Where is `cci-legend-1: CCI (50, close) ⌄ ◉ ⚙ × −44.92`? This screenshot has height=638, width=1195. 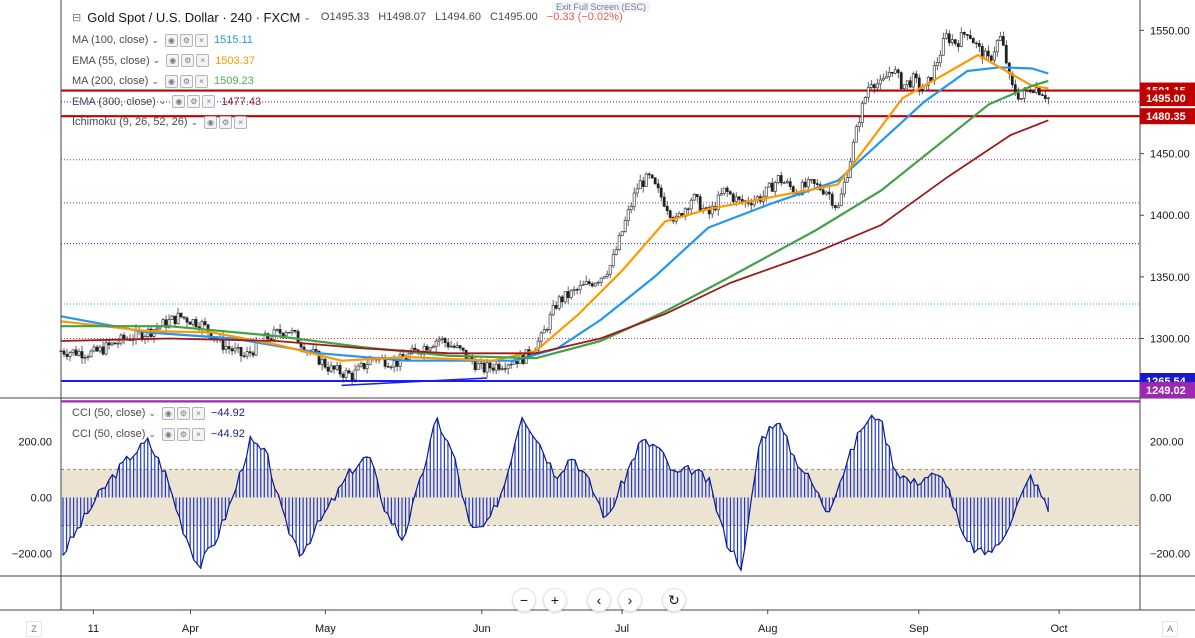
cci-legend-1: CCI (50, close) ⌄ ◉ ⚙ × −44.92 is located at coordinates (158, 434).